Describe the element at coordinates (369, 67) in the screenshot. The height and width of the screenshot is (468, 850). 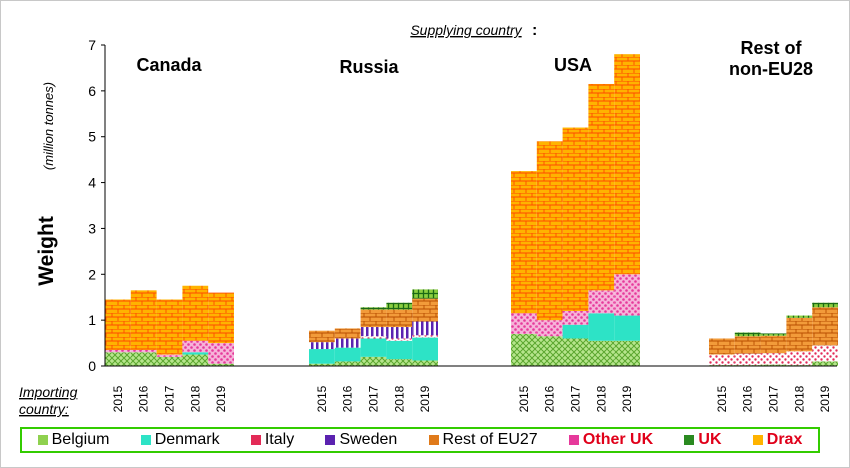
I see `group-label-russia: Russia` at that location.